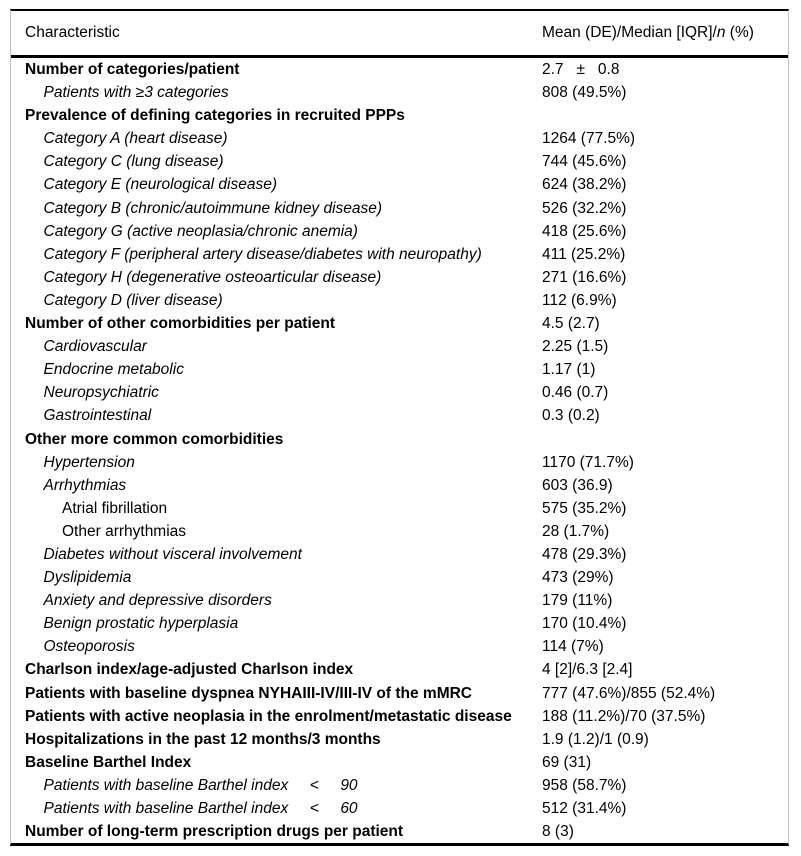  What do you see at coordinates (160, 185) in the screenshot?
I see `row-label: Category E (neurological disease)` at bounding box center [160, 185].